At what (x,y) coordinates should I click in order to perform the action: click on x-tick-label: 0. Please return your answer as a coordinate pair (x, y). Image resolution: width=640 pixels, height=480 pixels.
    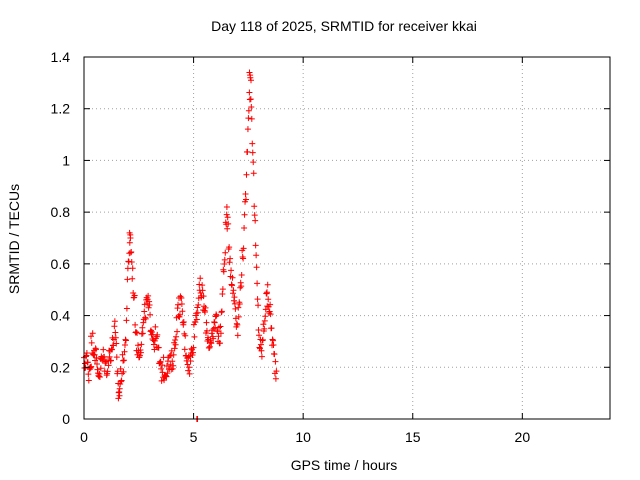
    Looking at the image, I should click on (84, 437).